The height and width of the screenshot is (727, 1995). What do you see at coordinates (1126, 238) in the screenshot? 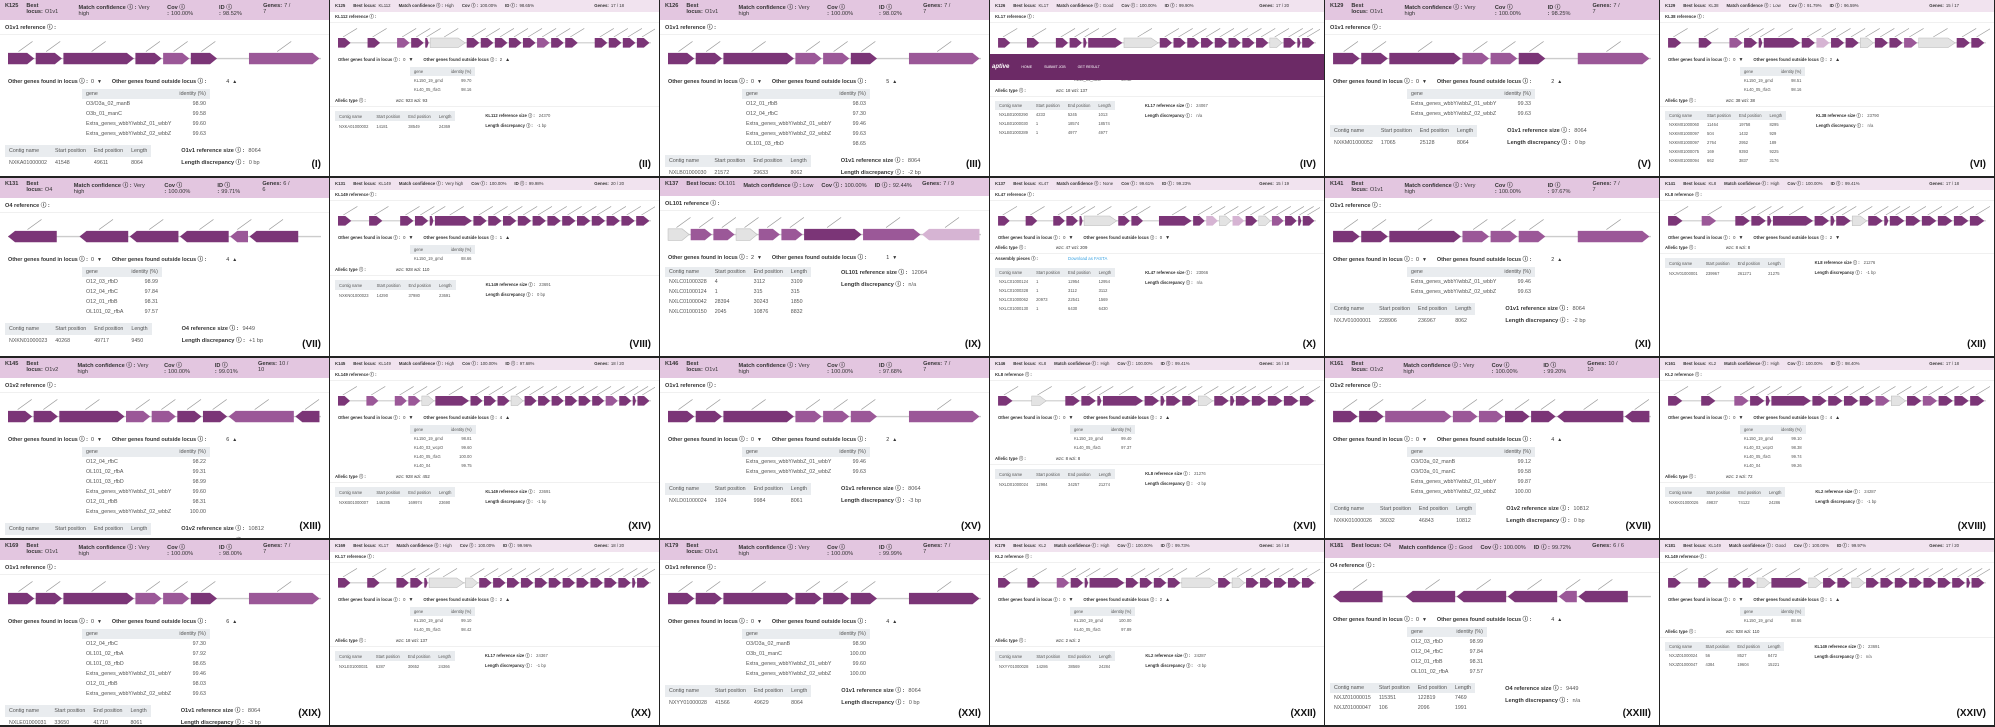
I see `other-genes-outside-locus-toggle: Other genes found outside locus ⓘ :0 ▼` at bounding box center [1126, 238].